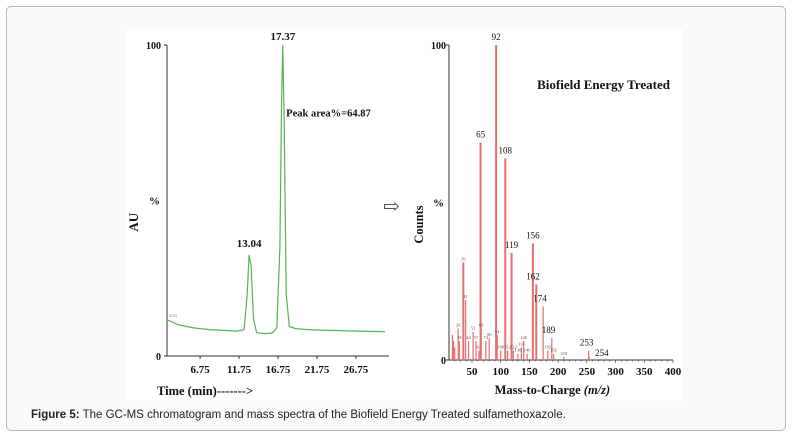 The height and width of the screenshot is (437, 792). Describe the element at coordinates (249, 244) in the screenshot. I see `peak-label-13-04: 13.04` at that location.